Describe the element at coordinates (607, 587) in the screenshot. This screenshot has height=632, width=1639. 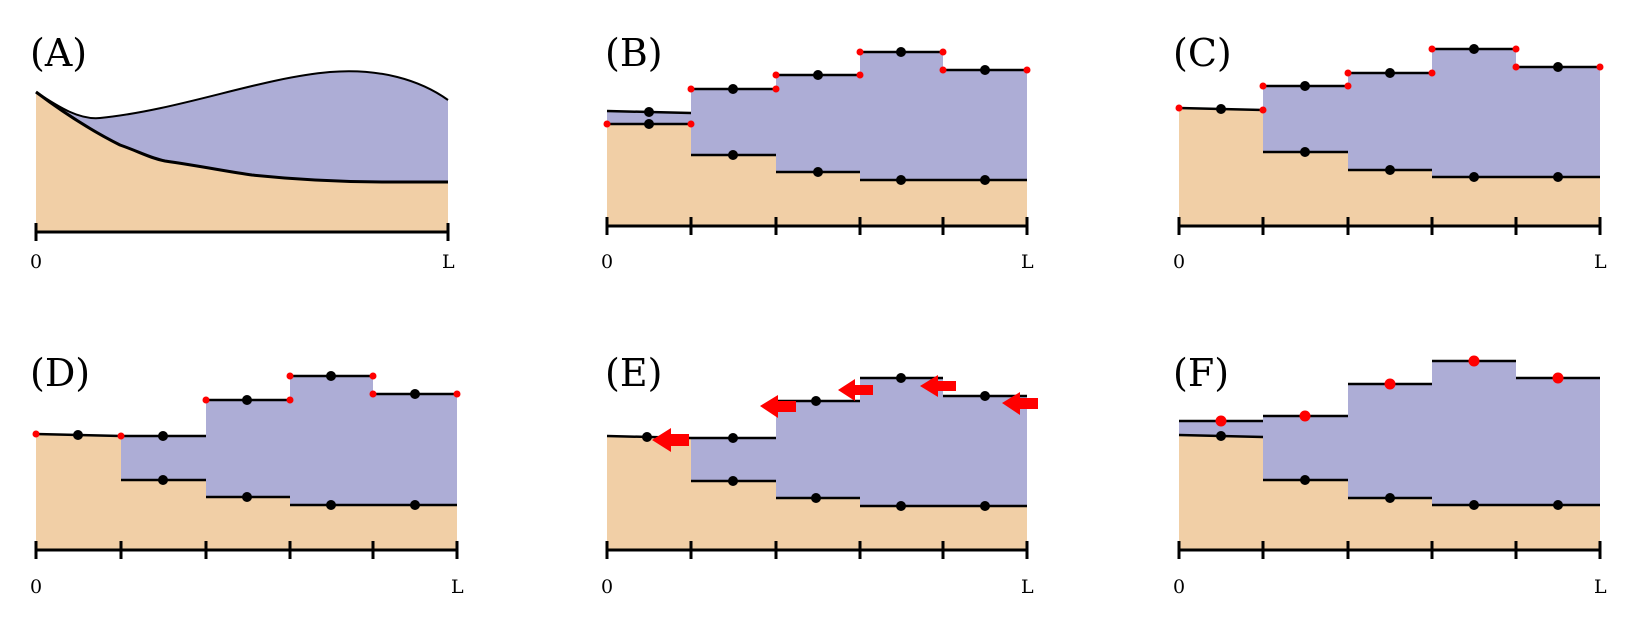
I see `panel-e-axis-start-label: 0` at that location.